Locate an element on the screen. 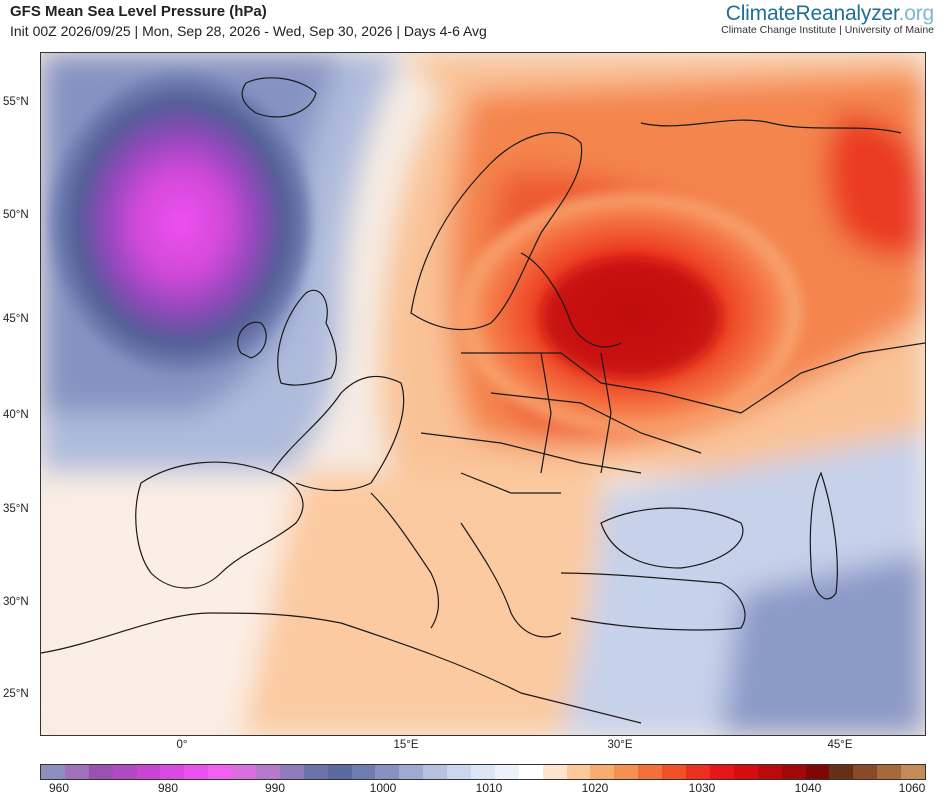  colorbar-label-1040: 1040 is located at coordinates (808, 788).